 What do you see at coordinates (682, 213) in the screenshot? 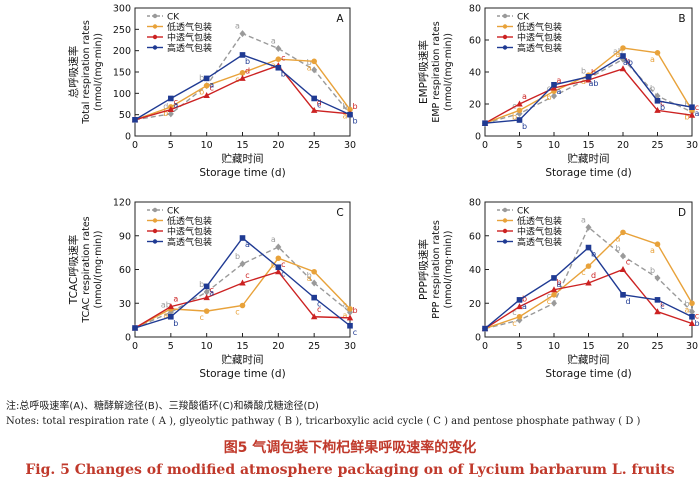
I see `panel-label: D` at bounding box center [682, 213].